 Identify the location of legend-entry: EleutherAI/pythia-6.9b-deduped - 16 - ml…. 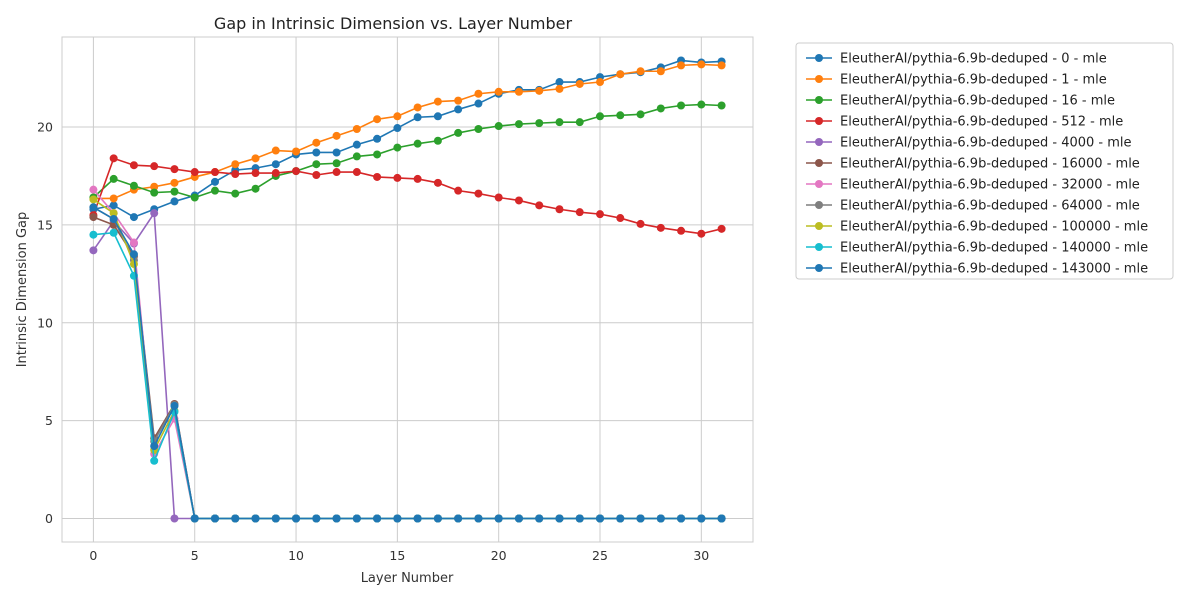
(977, 101).